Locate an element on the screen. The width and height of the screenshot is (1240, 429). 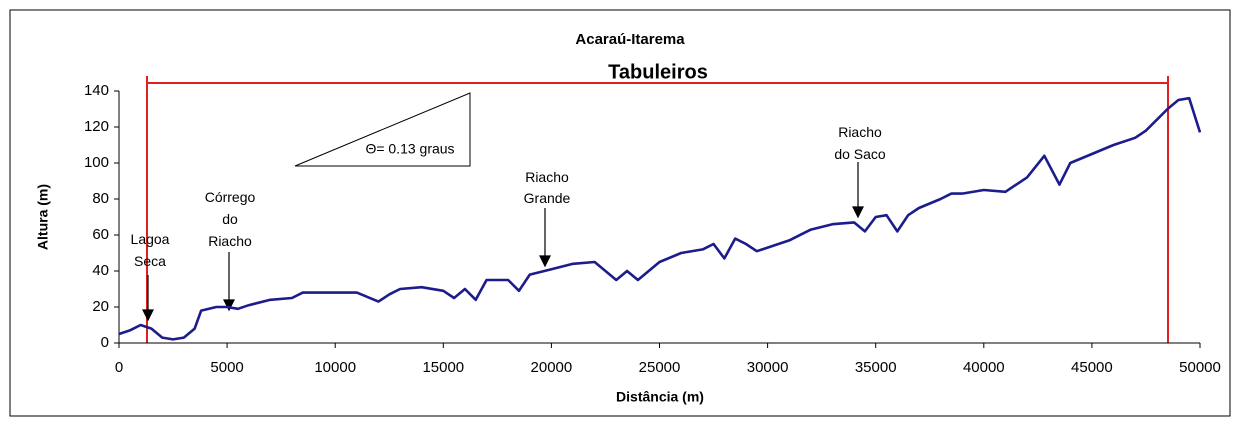
x-tick-label: 10000 is located at coordinates (335, 367).